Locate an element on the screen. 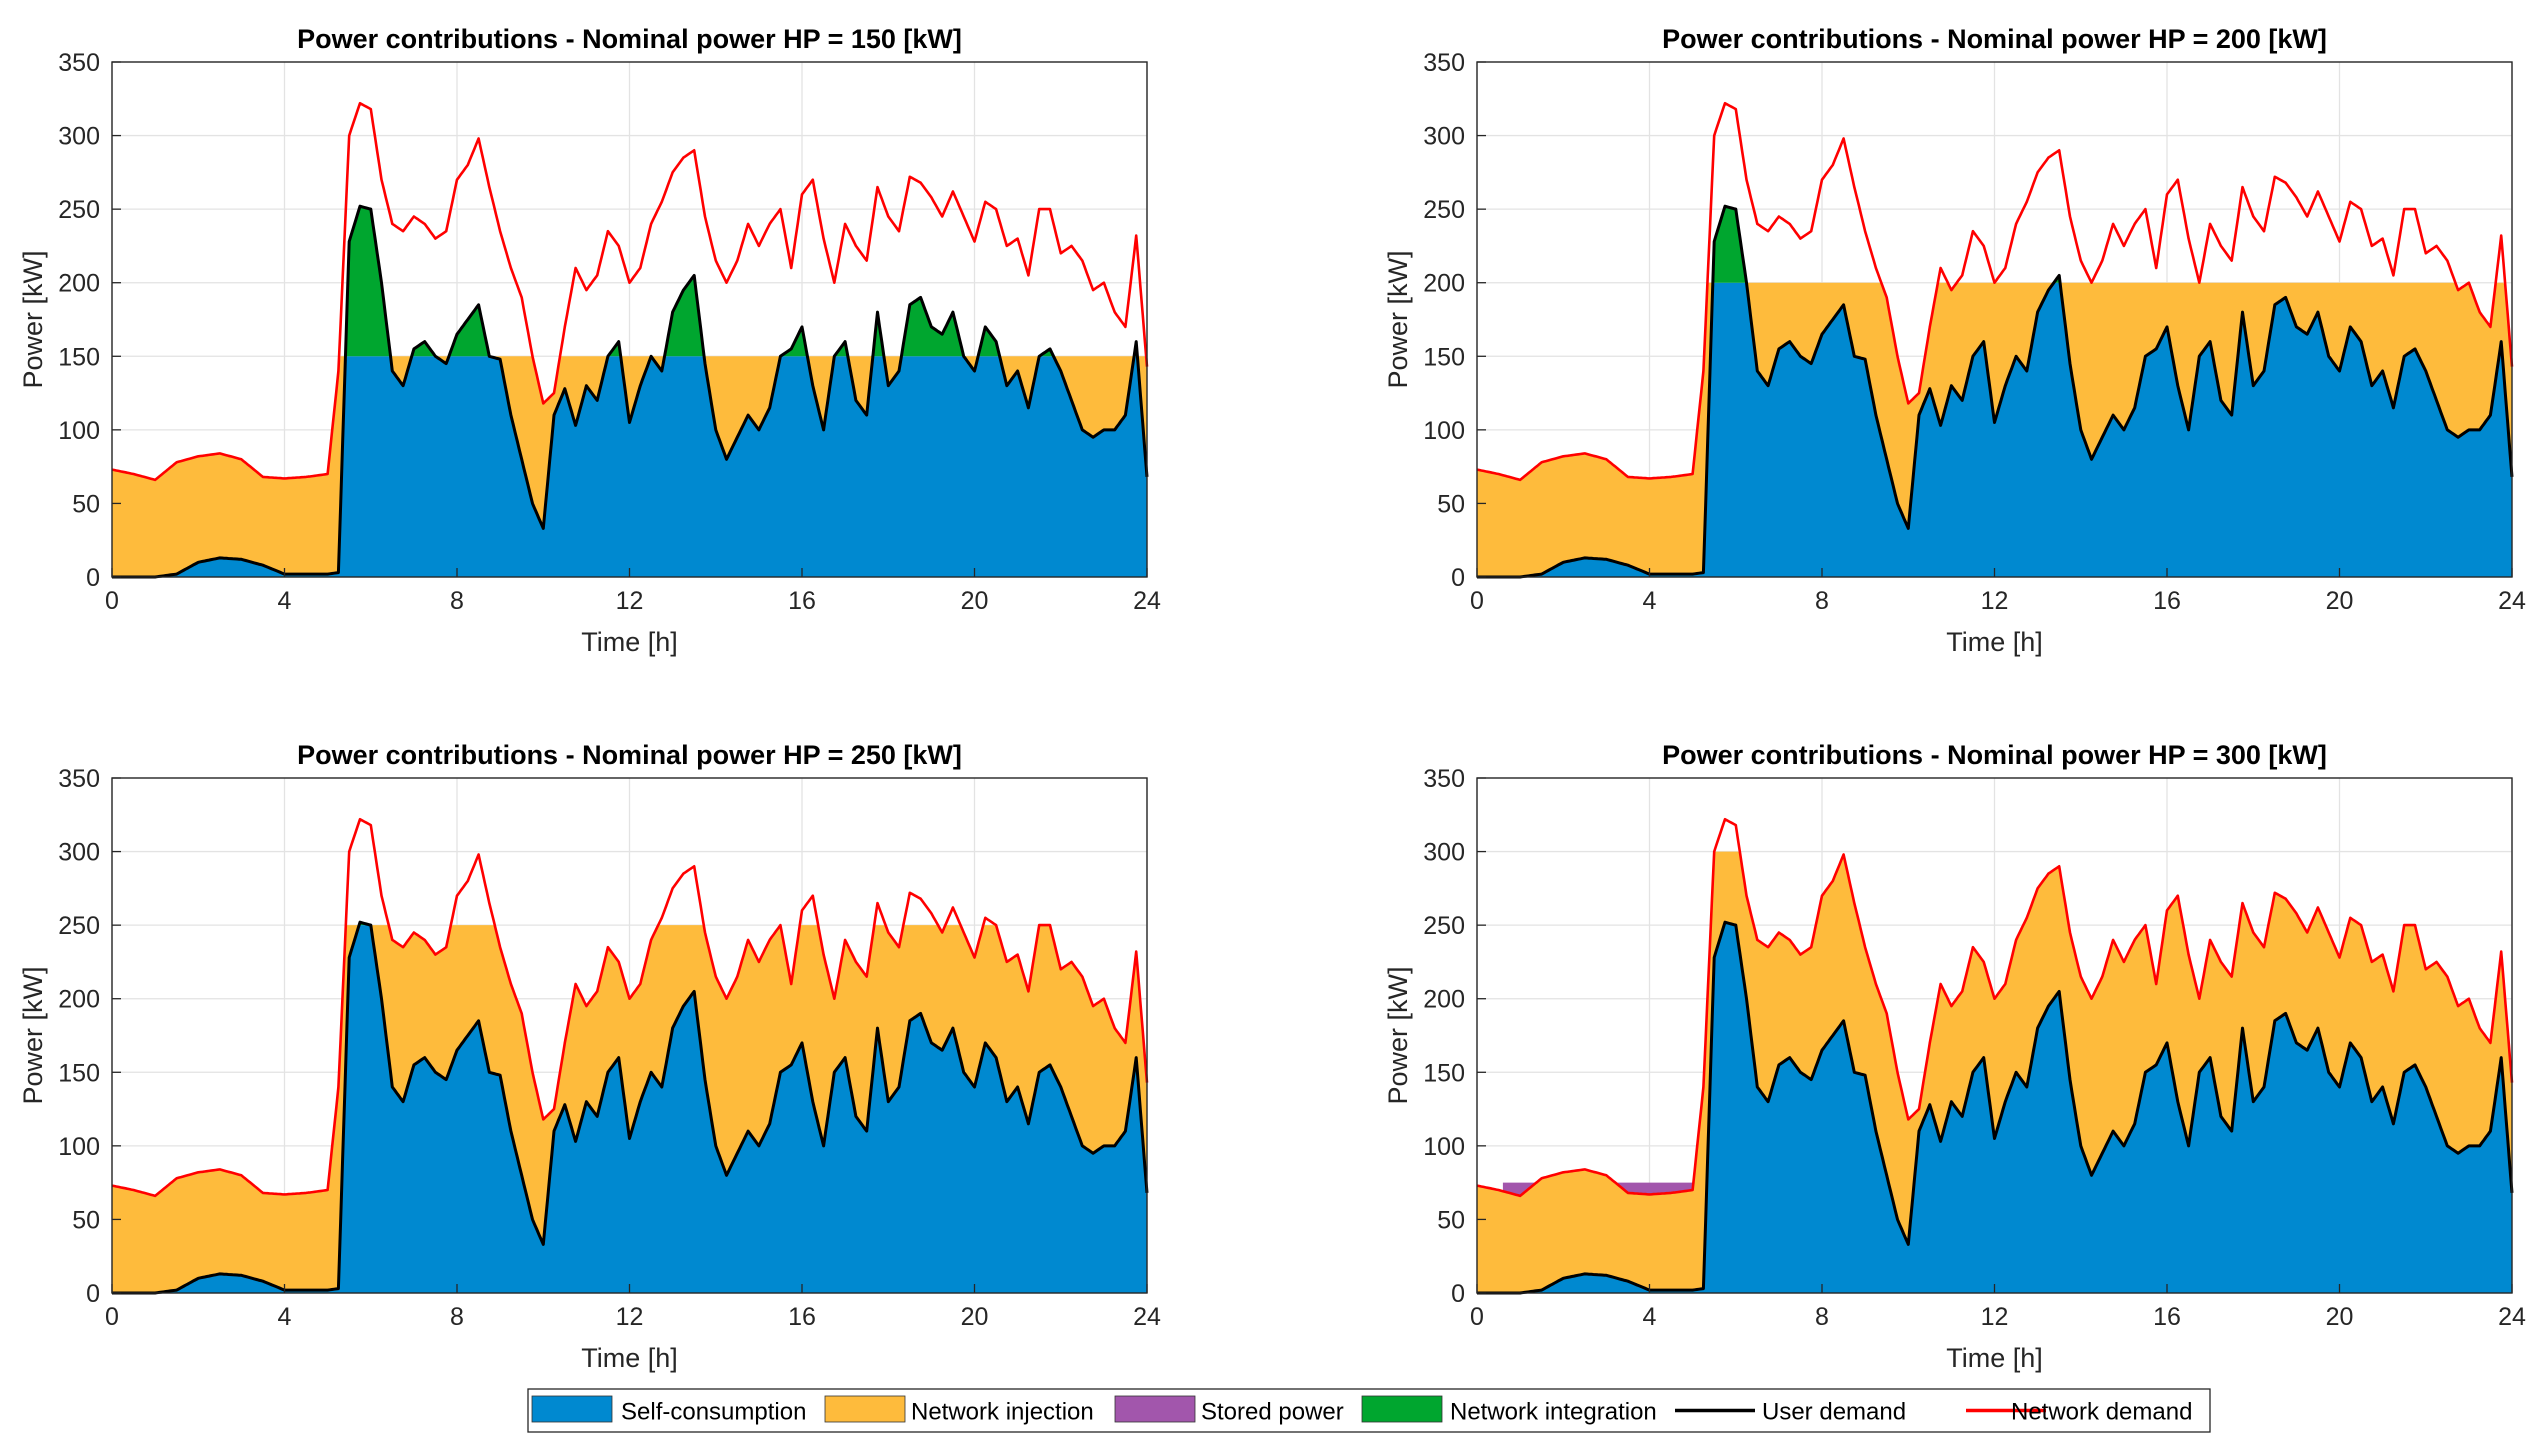 Image resolution: width=2529 pixels, height=1446 pixels. legend-item: Stored power is located at coordinates (1229, 1410).